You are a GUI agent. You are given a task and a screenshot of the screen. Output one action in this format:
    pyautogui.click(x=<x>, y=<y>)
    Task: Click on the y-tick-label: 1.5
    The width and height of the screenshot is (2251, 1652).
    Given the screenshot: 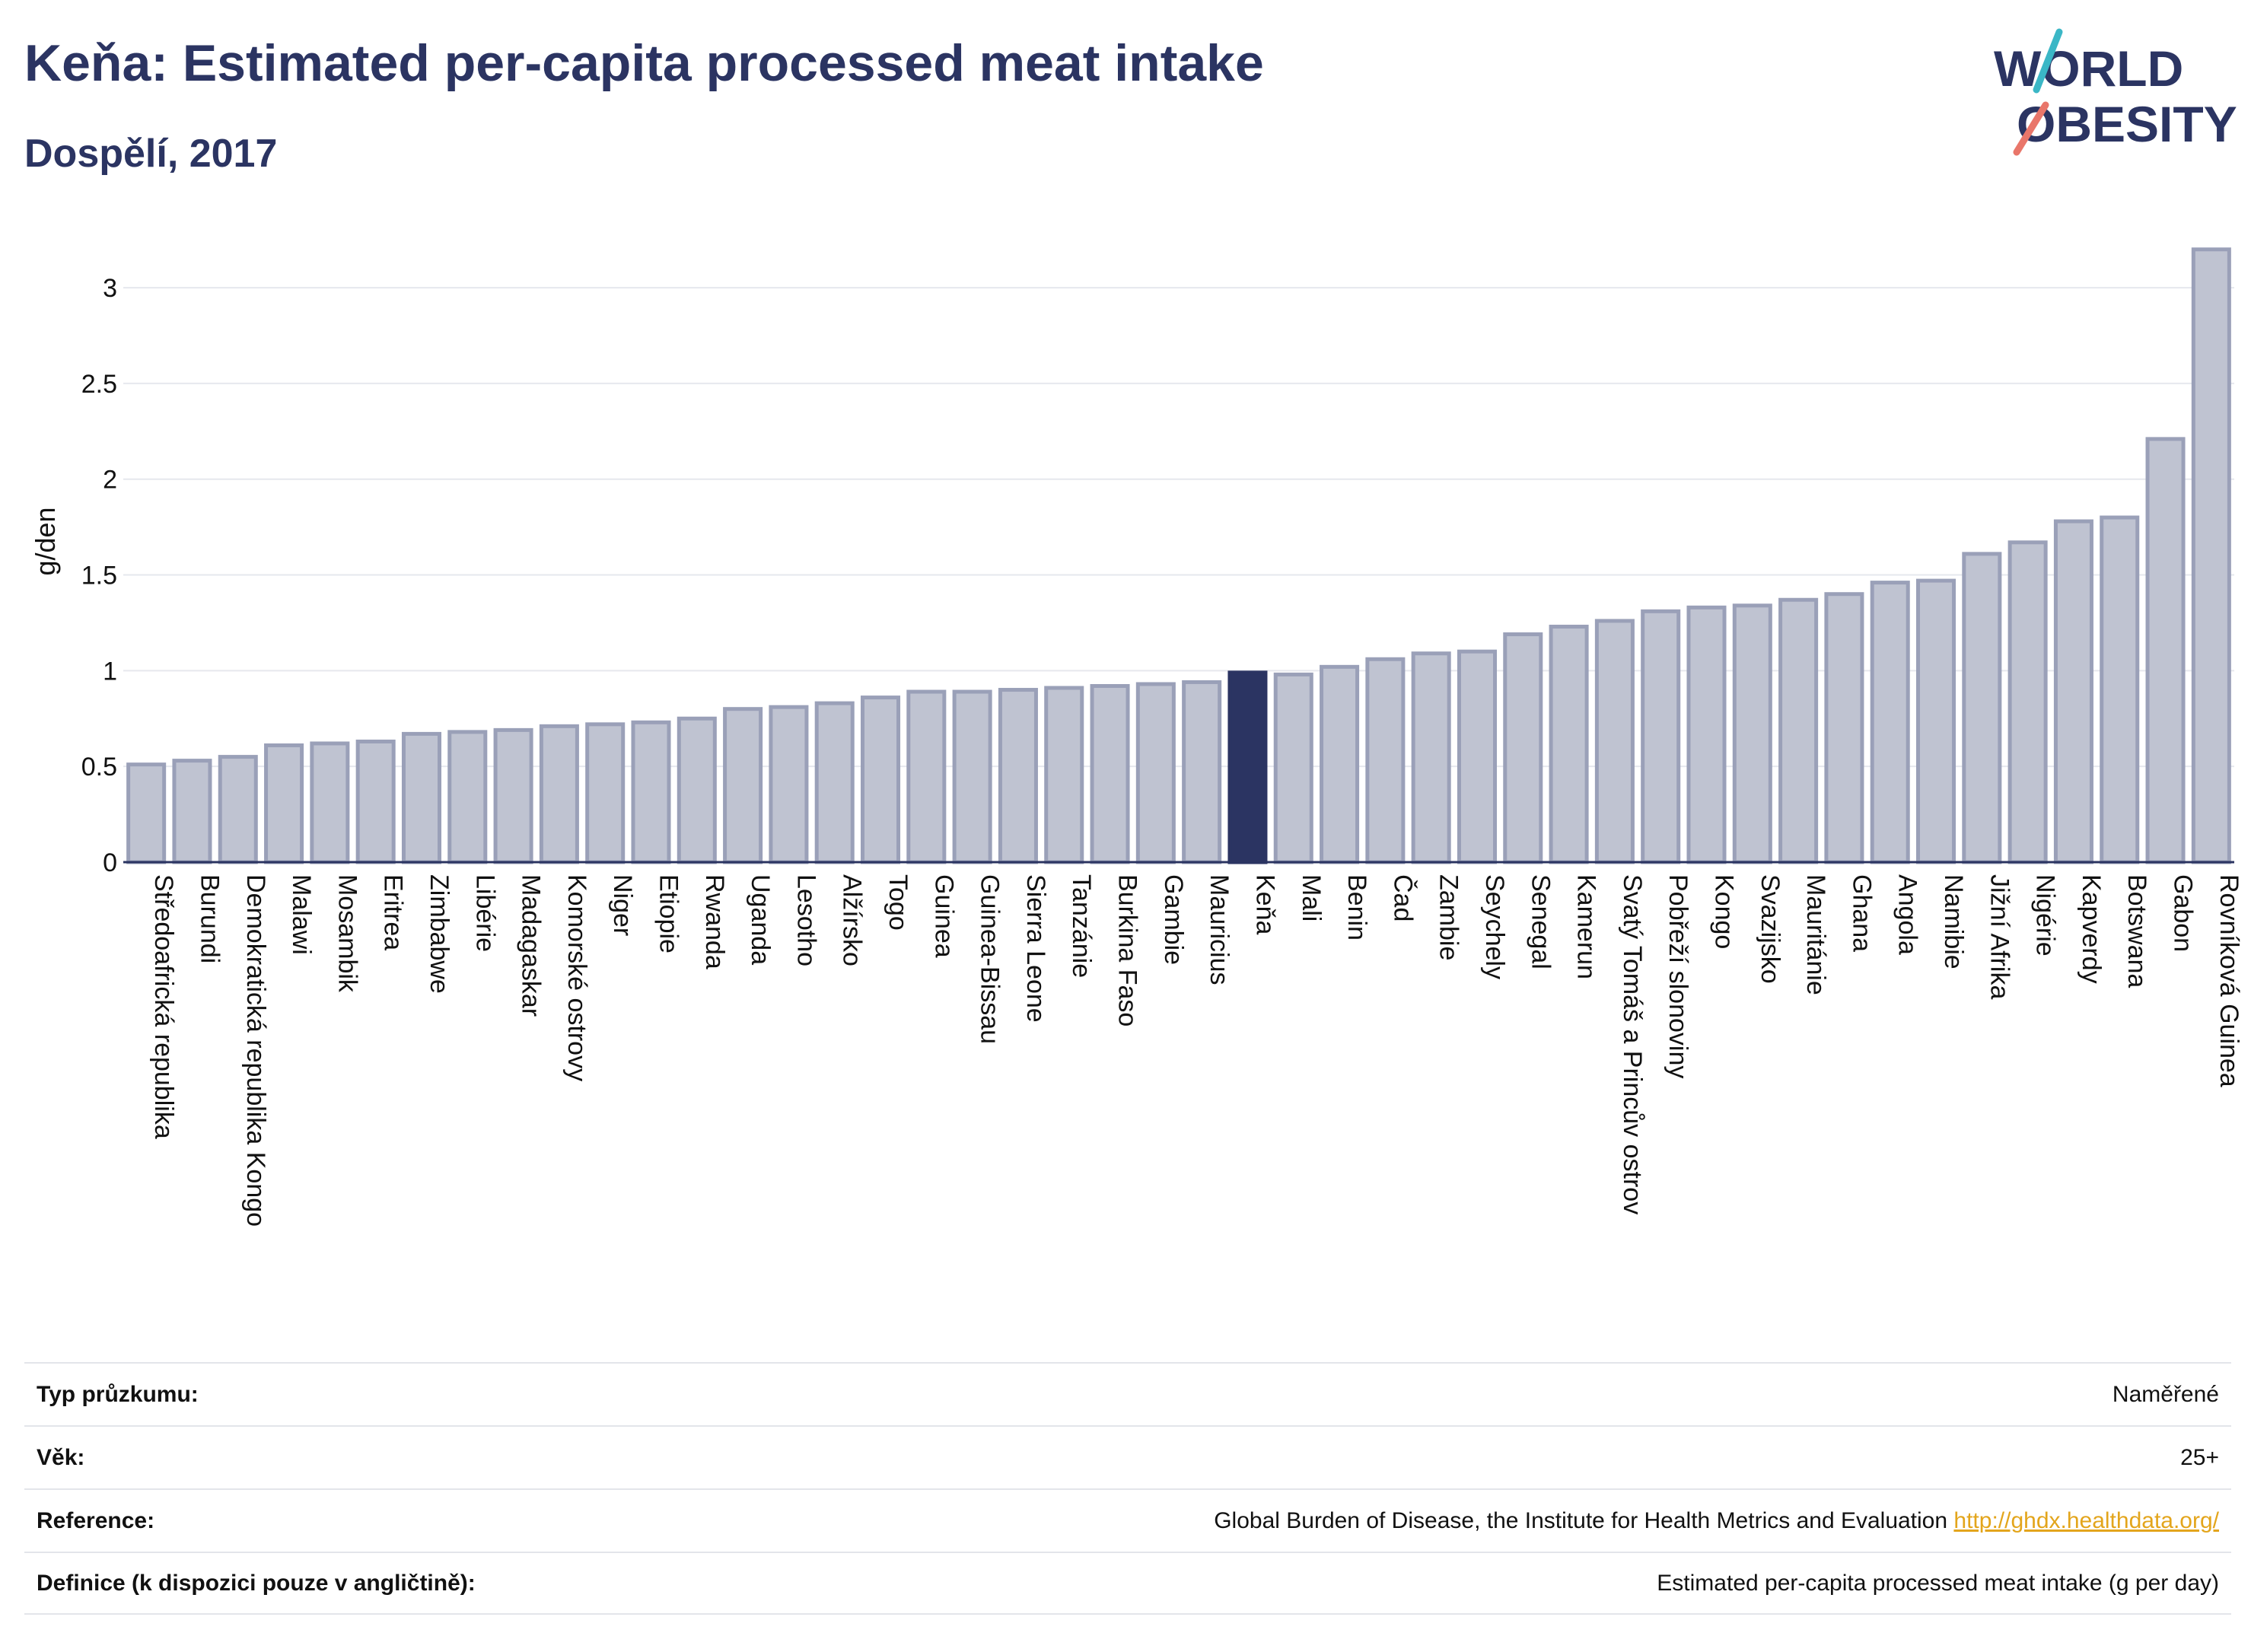 What is the action you would take?
    pyautogui.click(x=99, y=576)
    